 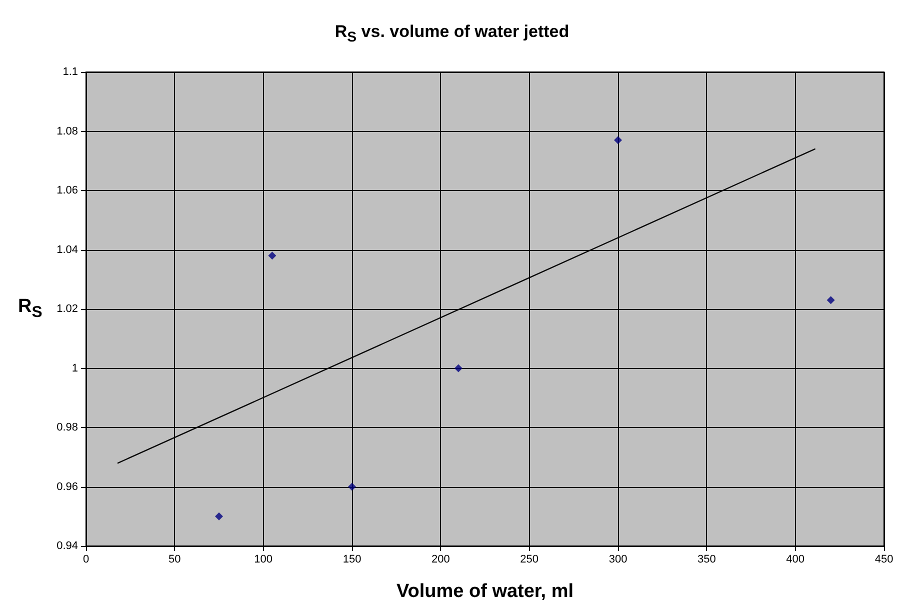 I want to click on x-tick-label: 350, so click(x=706, y=560).